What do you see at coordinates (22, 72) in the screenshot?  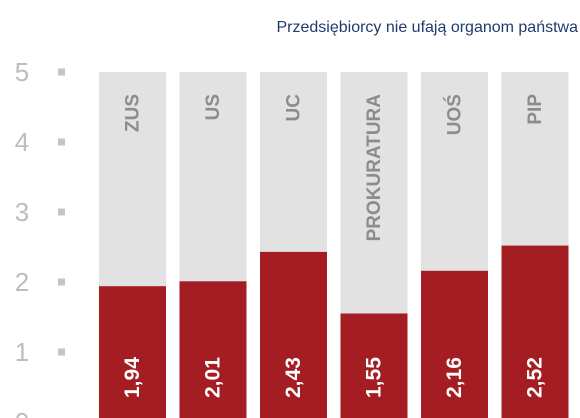 I see `y-tick-label: 5` at bounding box center [22, 72].